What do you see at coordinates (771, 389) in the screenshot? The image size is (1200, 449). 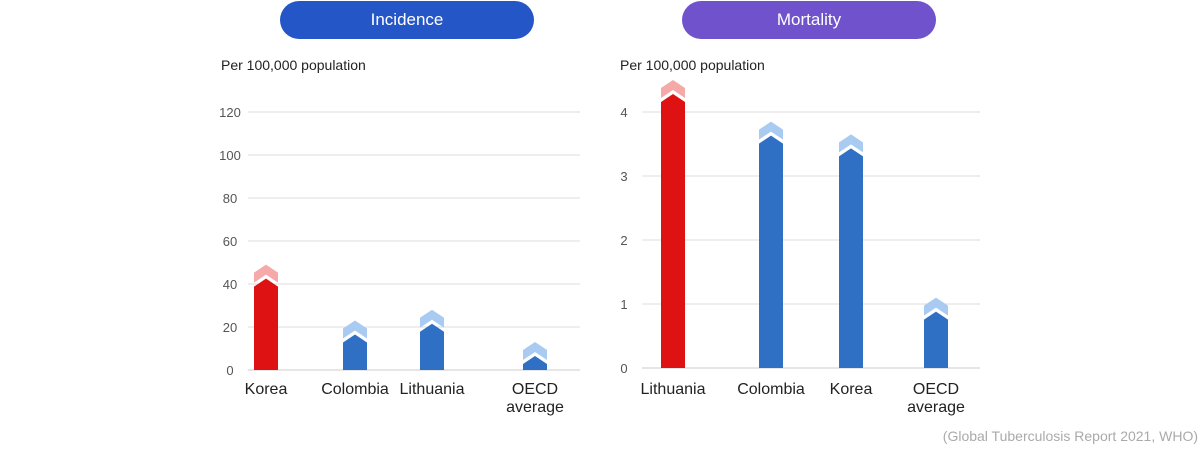 I see `mortality-category-label: Colombia` at bounding box center [771, 389].